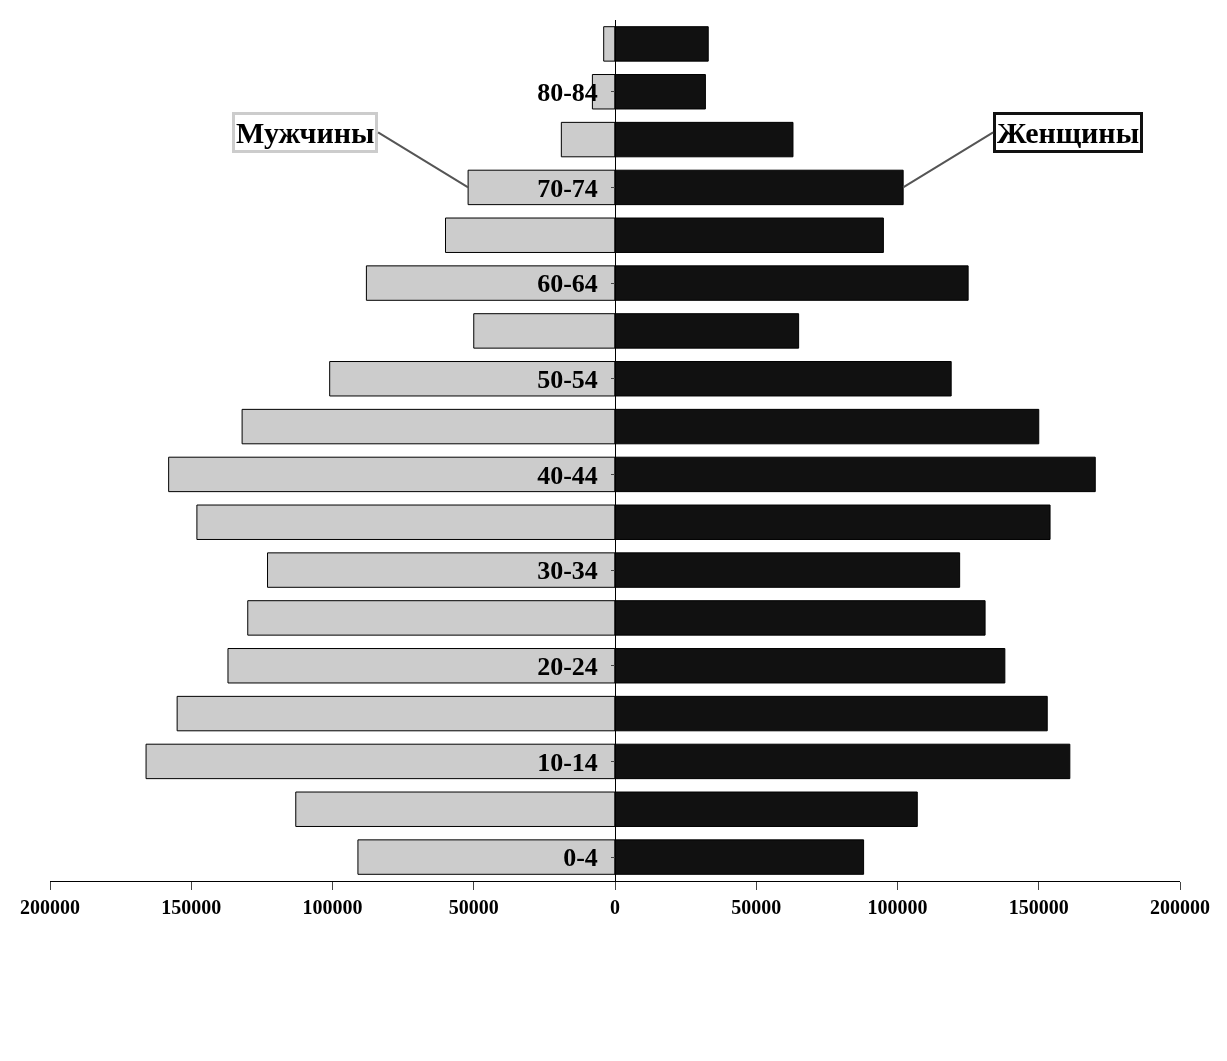 This screenshot has width=1227, height=1061. I want to click on y-tick-label: 10-14, so click(567, 762).